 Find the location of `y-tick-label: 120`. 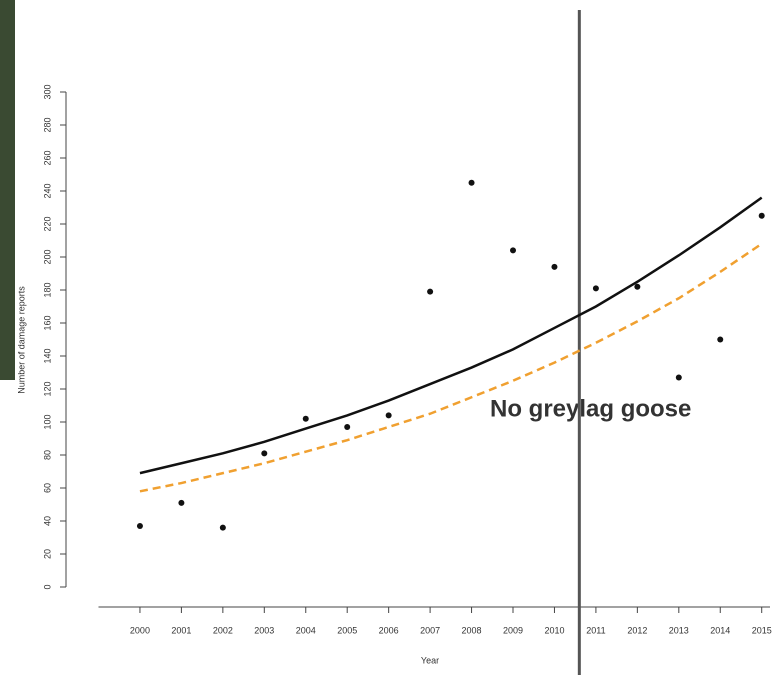

y-tick-label: 120 is located at coordinates (47, 388).